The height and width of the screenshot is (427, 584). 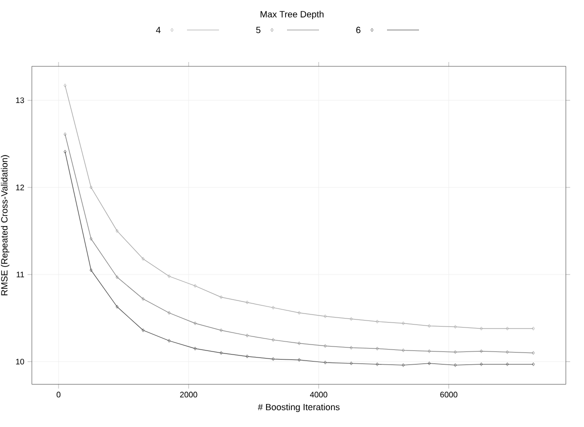 What do you see at coordinates (5, 225) in the screenshot?
I see `y-axis-title: RMSE (Repeated Cross-Validation)` at bounding box center [5, 225].